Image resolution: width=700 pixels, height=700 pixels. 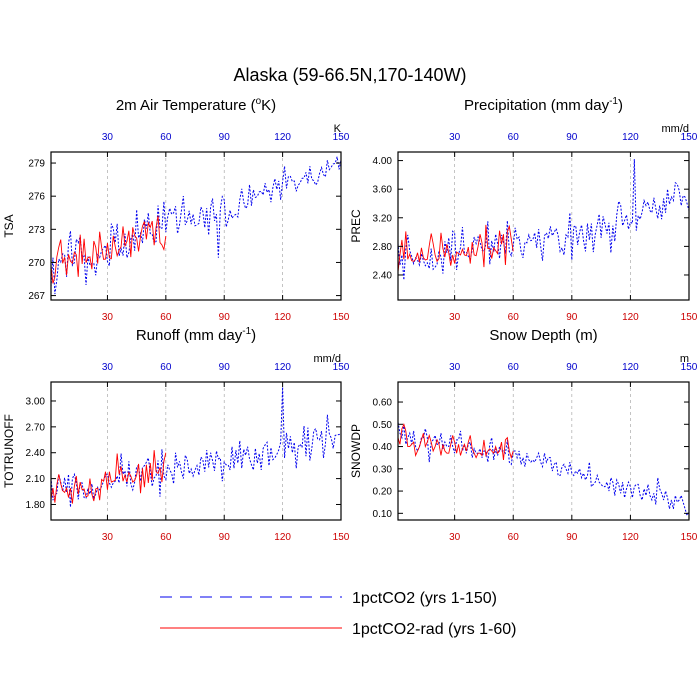 What do you see at coordinates (186, 105) in the screenshot?
I see `panel-title-text: 2m Air Temperature (` at bounding box center [186, 105].